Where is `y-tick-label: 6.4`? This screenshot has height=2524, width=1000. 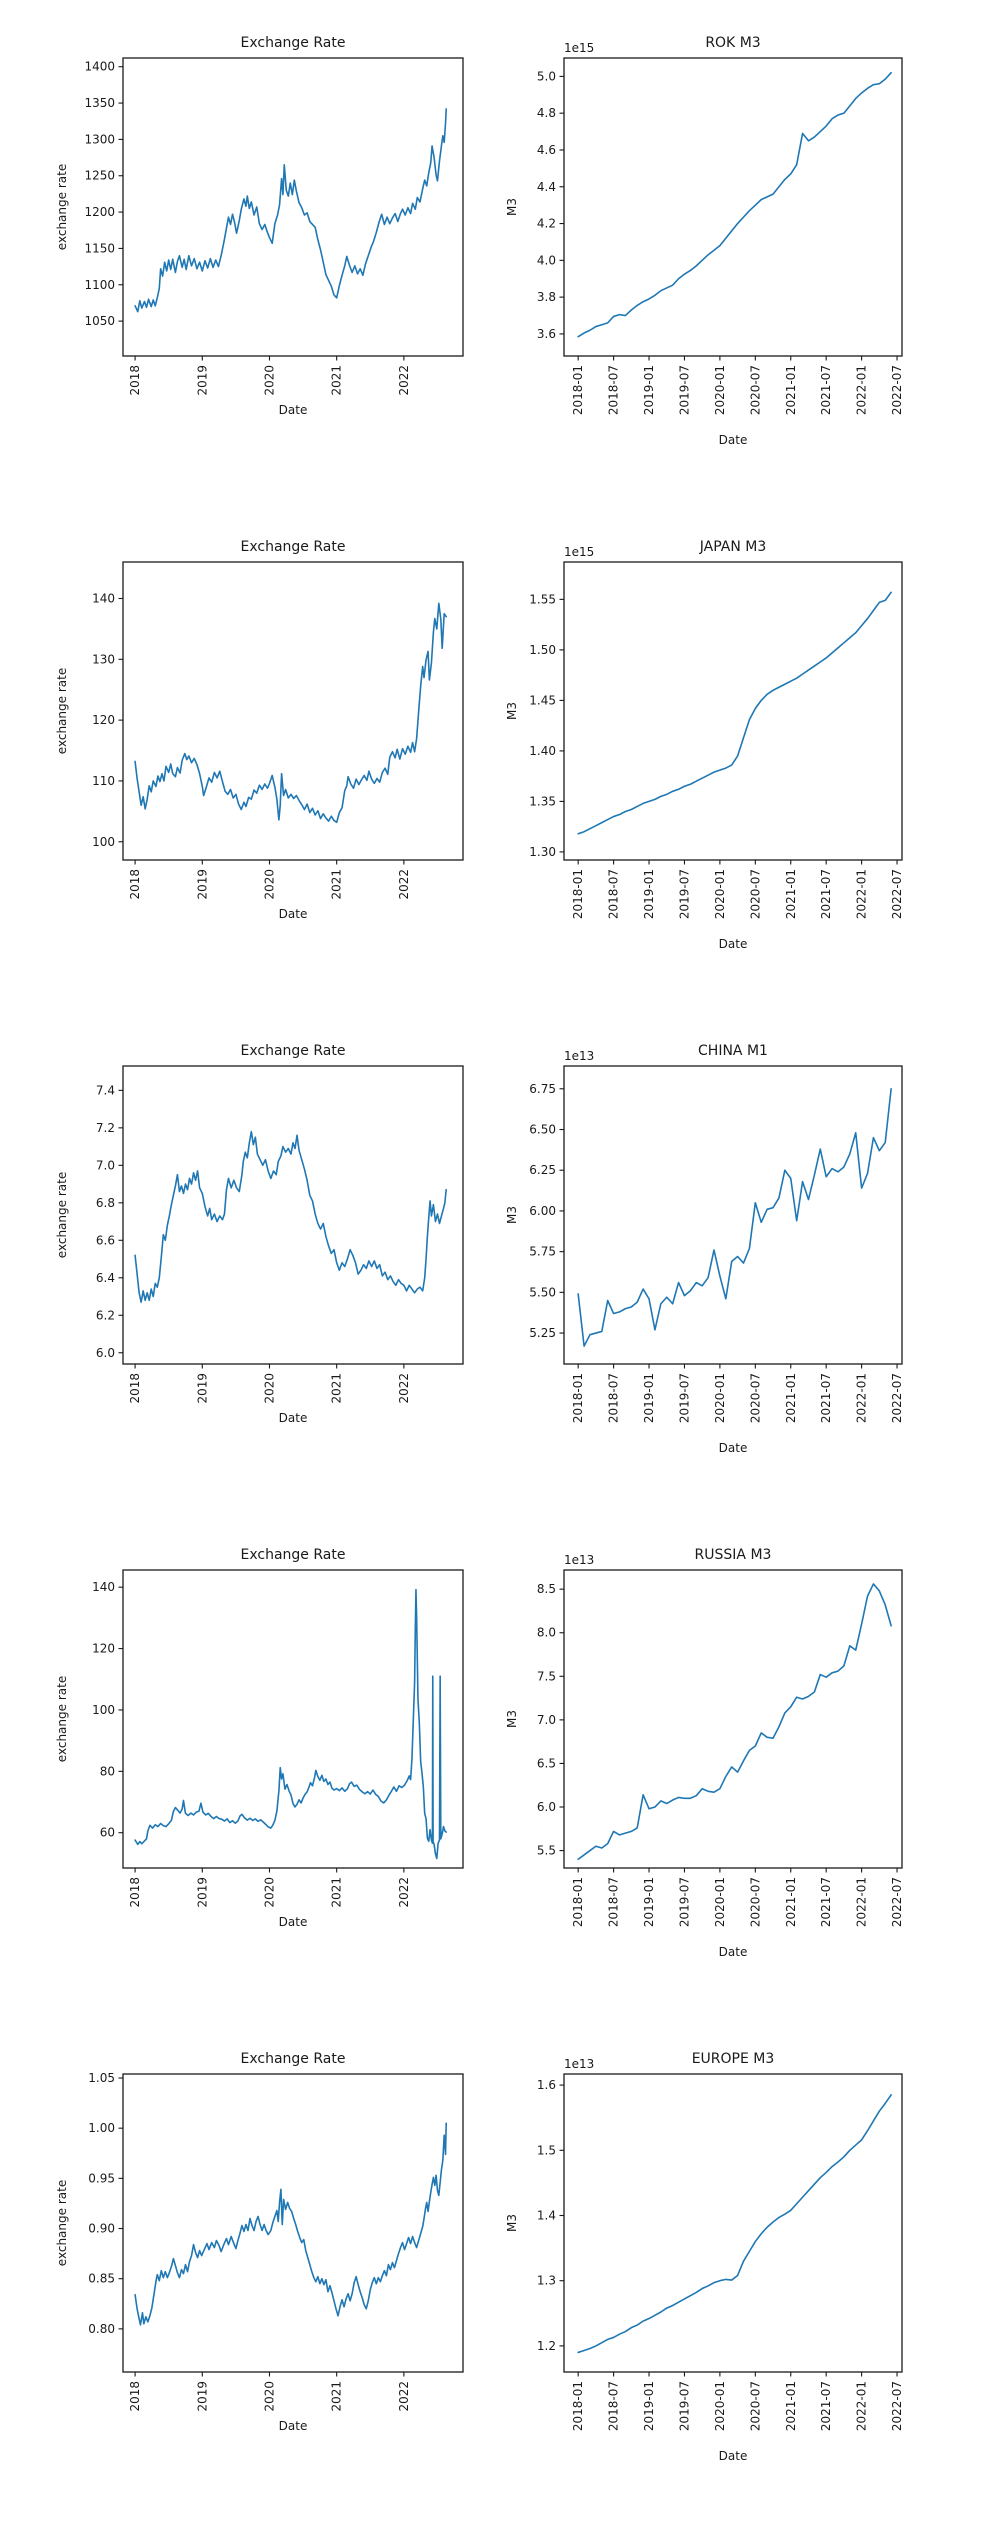 y-tick-label: 6.4 is located at coordinates (105, 1278).